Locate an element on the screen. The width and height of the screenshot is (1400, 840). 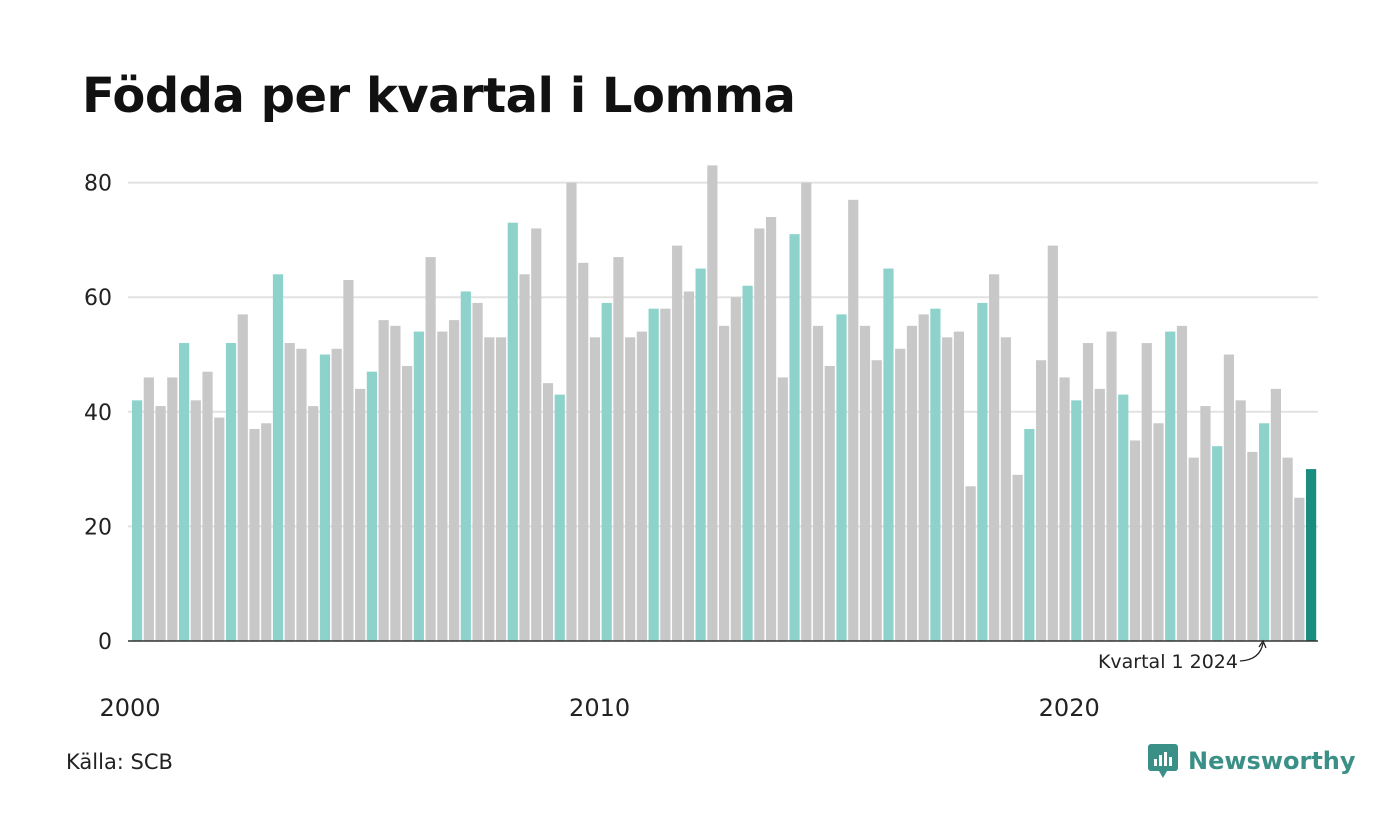
y-tick-label: 40 is located at coordinates (98, 413).